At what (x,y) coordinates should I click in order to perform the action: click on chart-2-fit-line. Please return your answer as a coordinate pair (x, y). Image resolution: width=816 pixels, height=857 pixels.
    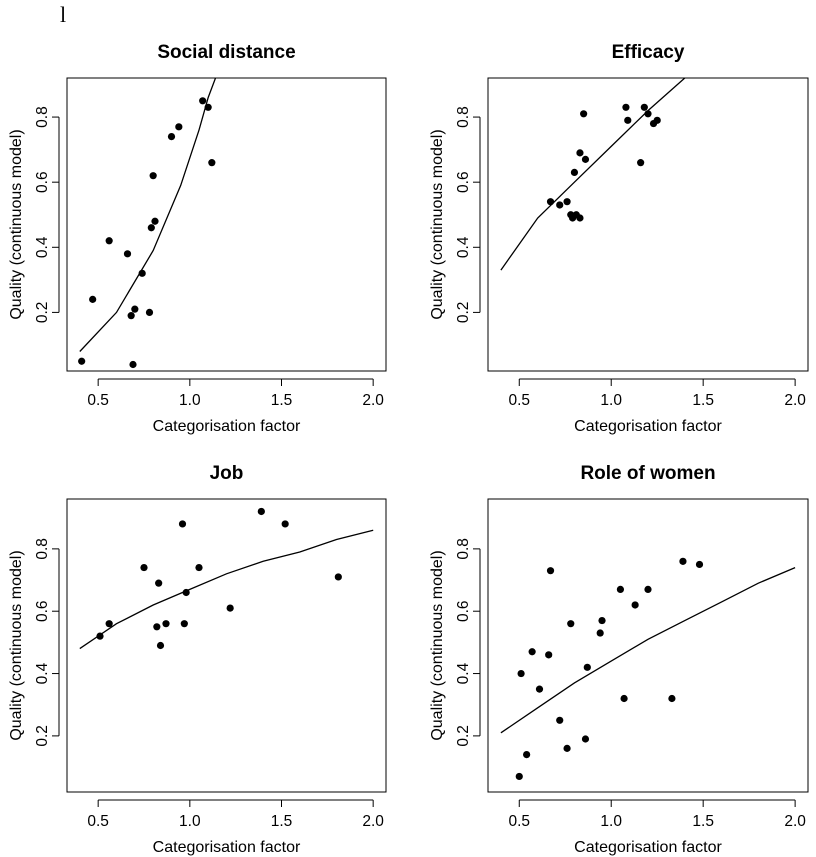
    Looking at the image, I should click on (226, 589).